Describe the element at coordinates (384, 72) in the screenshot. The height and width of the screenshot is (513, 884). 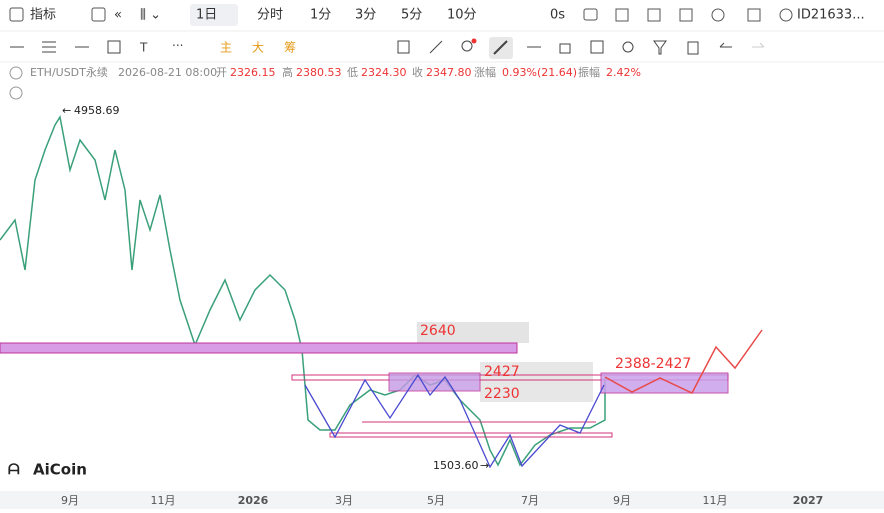
I see `value: 2324.30` at that location.